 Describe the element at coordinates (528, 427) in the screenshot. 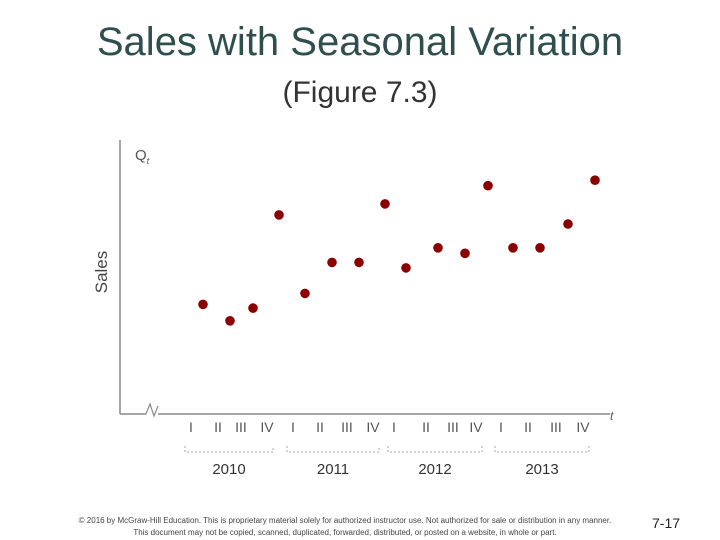

I see `quarter-tick-label-14: II` at that location.